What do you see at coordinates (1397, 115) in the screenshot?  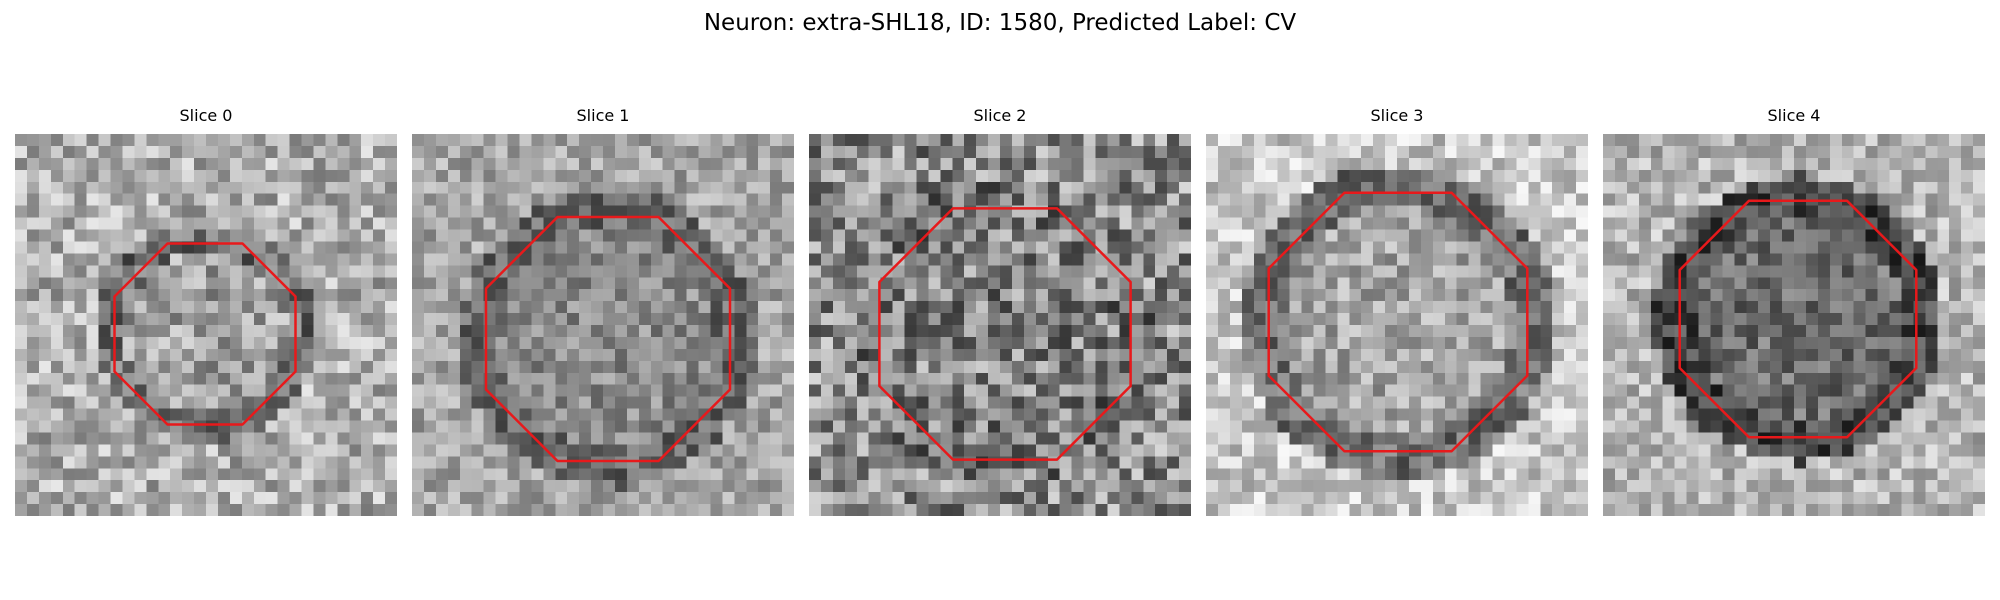 I see `slice-title-3: Slice 3` at bounding box center [1397, 115].